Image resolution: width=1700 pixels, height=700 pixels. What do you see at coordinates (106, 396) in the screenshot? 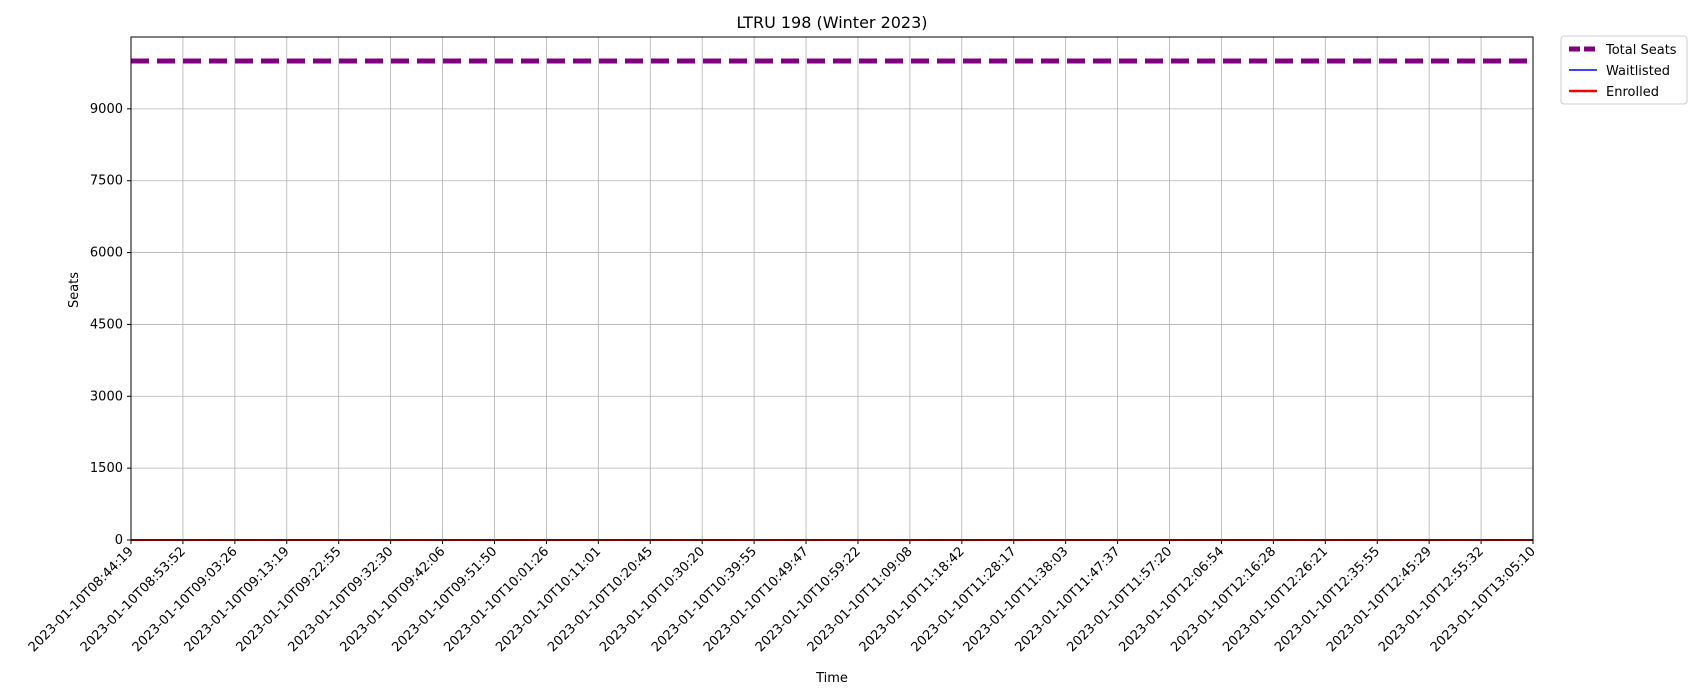
I see `y-tick-label: 3000` at bounding box center [106, 396].